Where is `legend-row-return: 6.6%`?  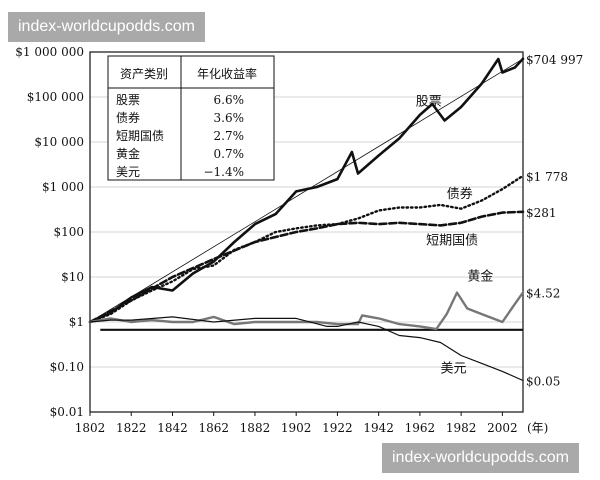 legend-row-return: 6.6% is located at coordinates (229, 100).